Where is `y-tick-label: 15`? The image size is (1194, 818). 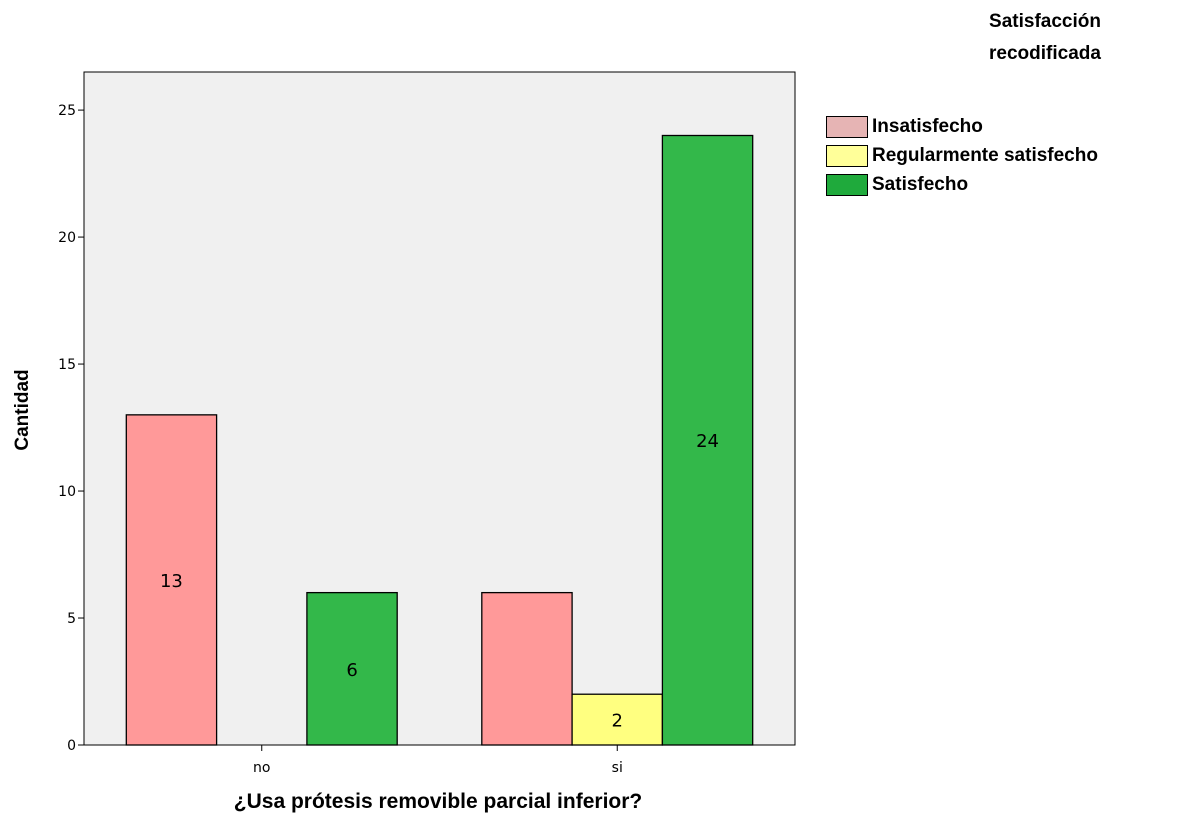
y-tick-label: 15 is located at coordinates (67, 365).